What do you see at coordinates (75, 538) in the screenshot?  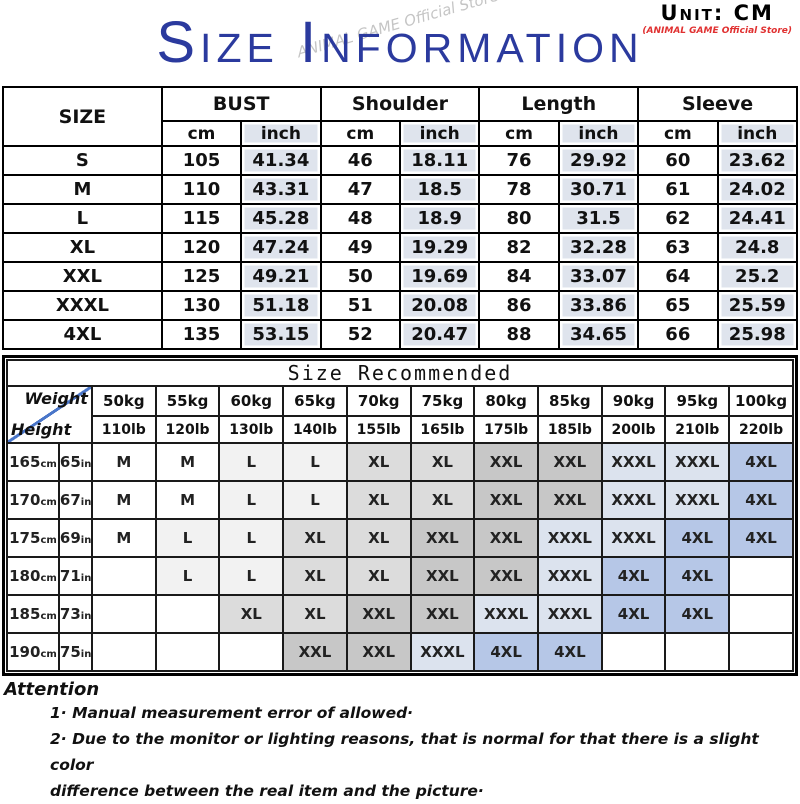 I see `height-in-cell: 69in` at bounding box center [75, 538].